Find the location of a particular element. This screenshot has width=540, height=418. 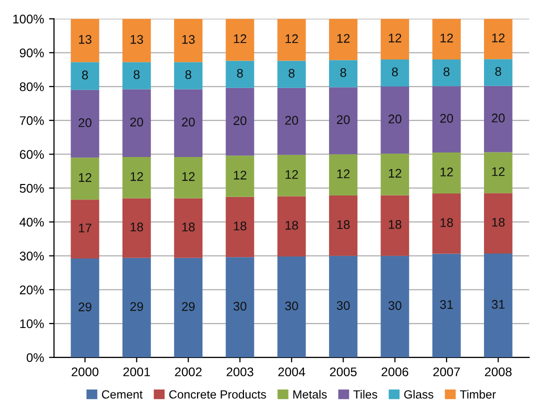

x-tick-label: 2001 is located at coordinates (136, 371).